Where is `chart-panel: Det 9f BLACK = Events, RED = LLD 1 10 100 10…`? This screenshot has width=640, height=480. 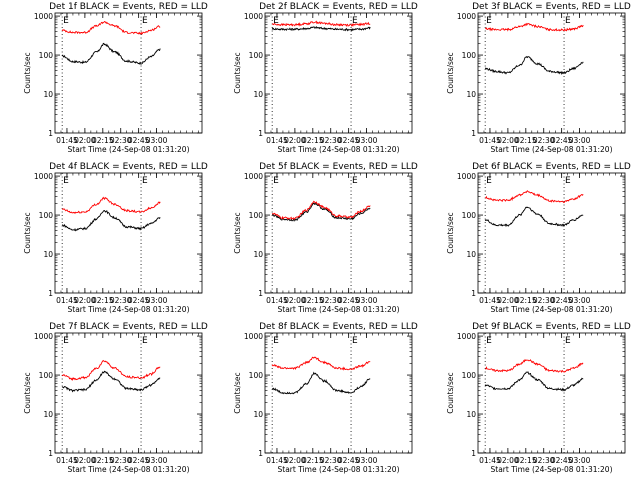 chart-panel: Det 9f BLACK = Events, RED = LLD 1 10 100 10… is located at coordinates (538, 398).